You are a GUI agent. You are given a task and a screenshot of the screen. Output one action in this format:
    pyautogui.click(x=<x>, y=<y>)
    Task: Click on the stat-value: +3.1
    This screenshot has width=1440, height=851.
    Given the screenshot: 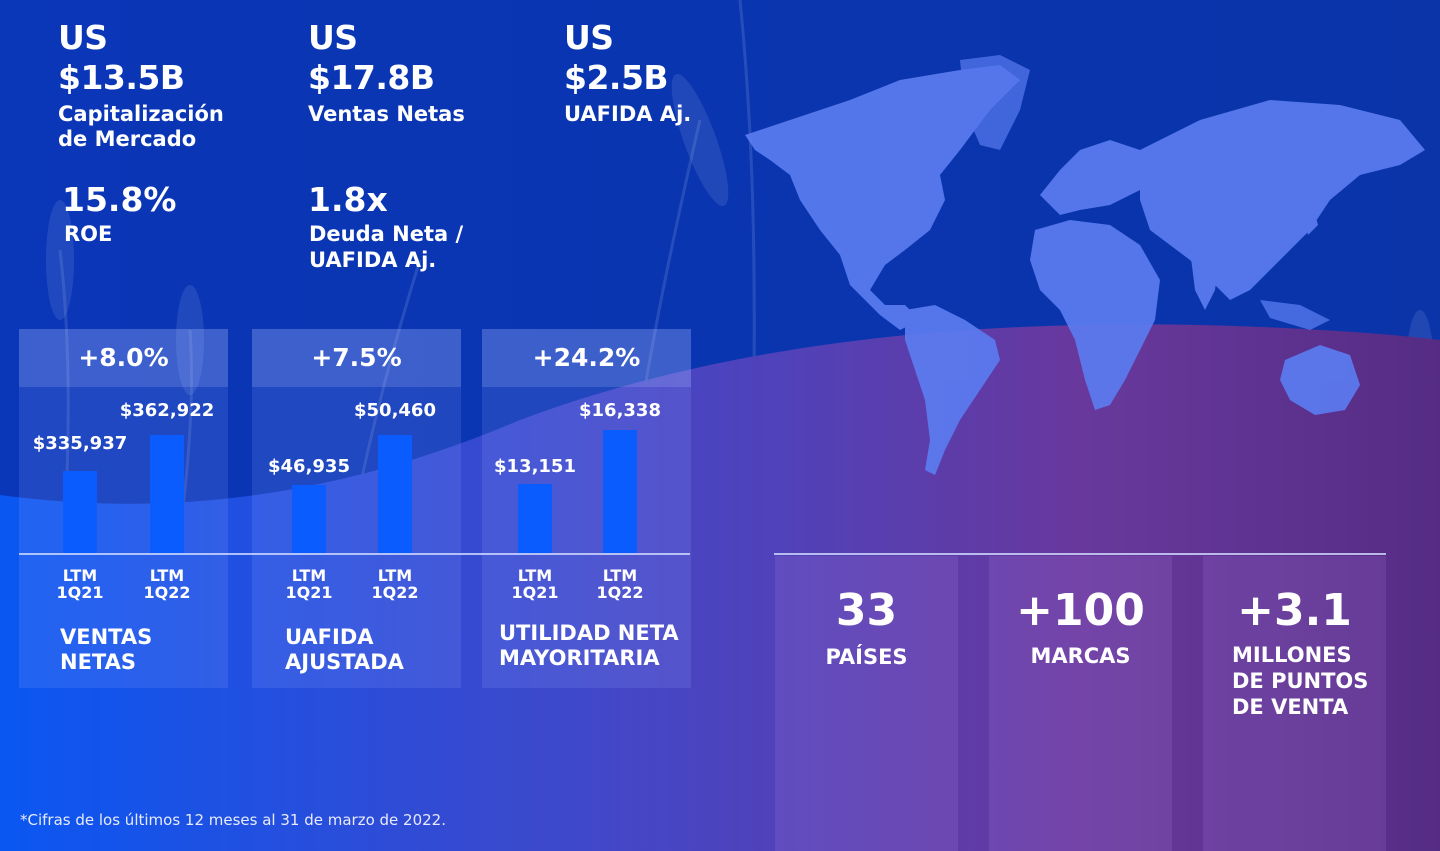 What is the action you would take?
    pyautogui.click(x=1294, y=610)
    